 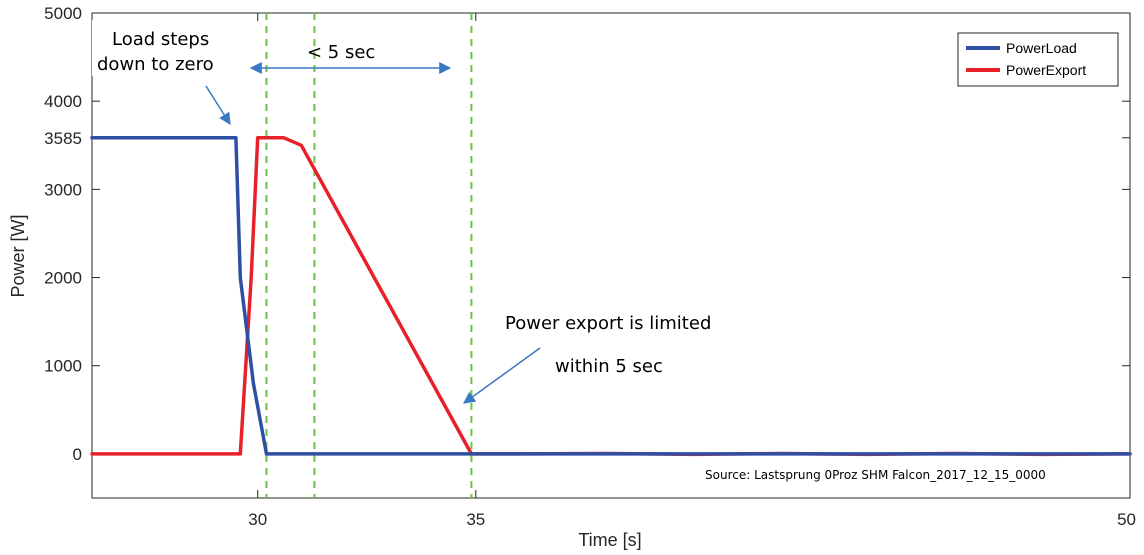 I want to click on x-tick-label: 50, so click(x=1126, y=519).